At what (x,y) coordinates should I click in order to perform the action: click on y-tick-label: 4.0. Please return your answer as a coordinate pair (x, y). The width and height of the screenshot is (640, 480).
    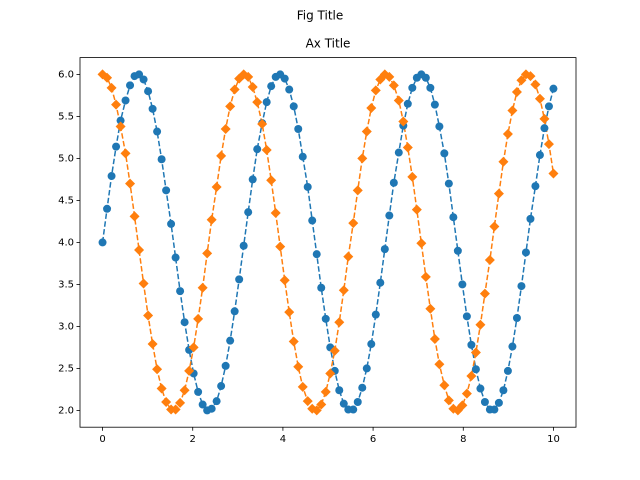
    Looking at the image, I should click on (66, 242).